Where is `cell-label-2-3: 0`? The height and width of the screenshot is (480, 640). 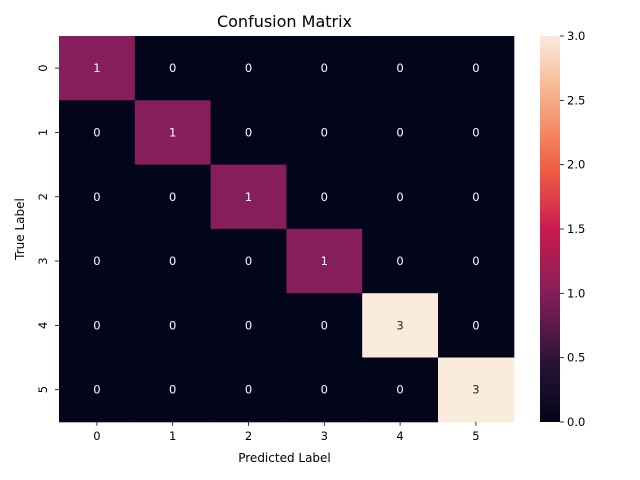
cell-label-2-3: 0 is located at coordinates (324, 197).